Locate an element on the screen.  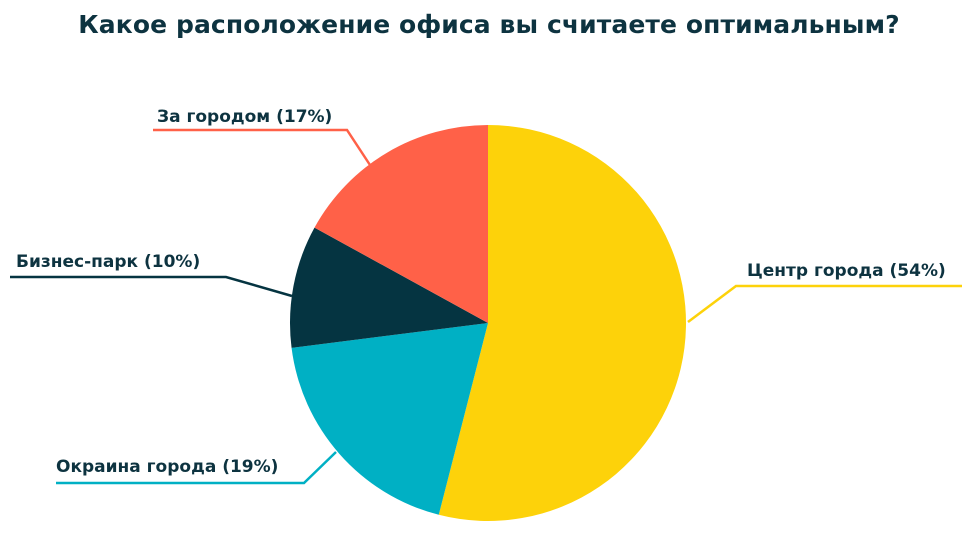
slice-label: Центр города (54%) is located at coordinates (846, 271).